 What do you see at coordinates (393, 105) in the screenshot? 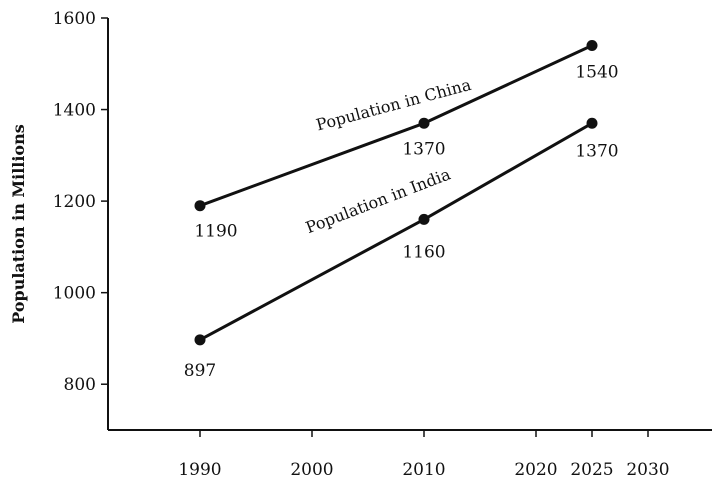
I see `series-label: Population in China` at bounding box center [393, 105].